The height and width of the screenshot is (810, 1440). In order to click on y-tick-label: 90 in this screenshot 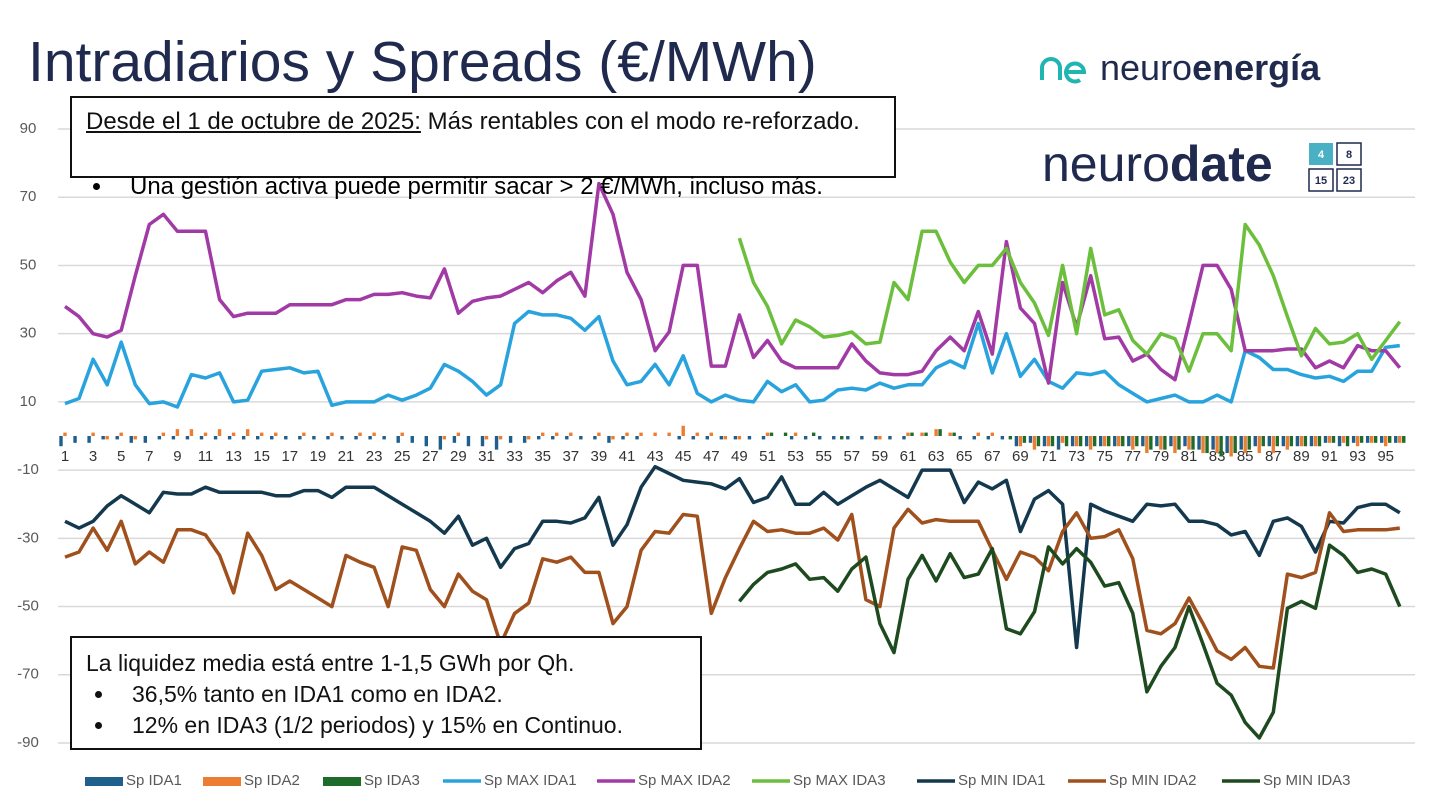, I will do `click(28, 128)`.